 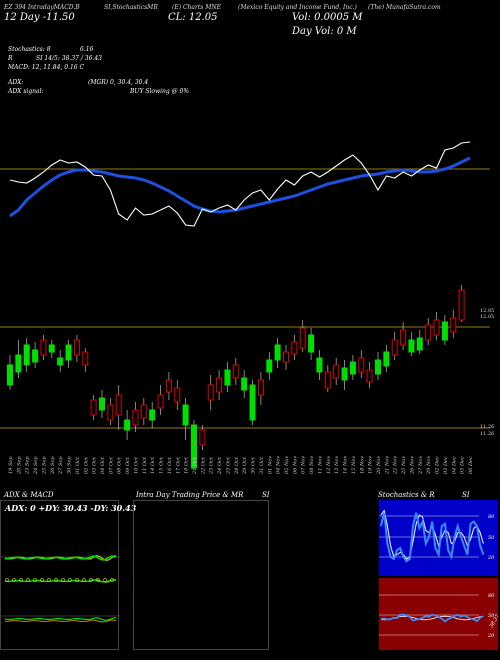 I want to click on rsi-level-label: 20, so click(x=491, y=636).